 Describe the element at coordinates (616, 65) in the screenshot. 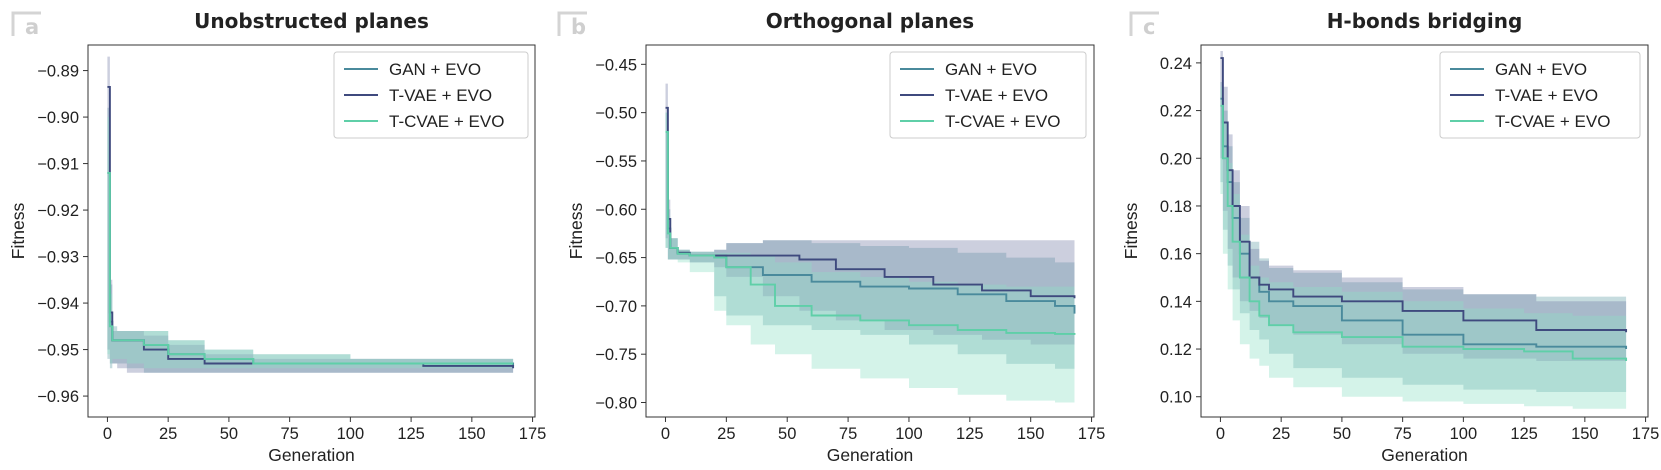

I see `y-tick-label: −0.45` at that location.